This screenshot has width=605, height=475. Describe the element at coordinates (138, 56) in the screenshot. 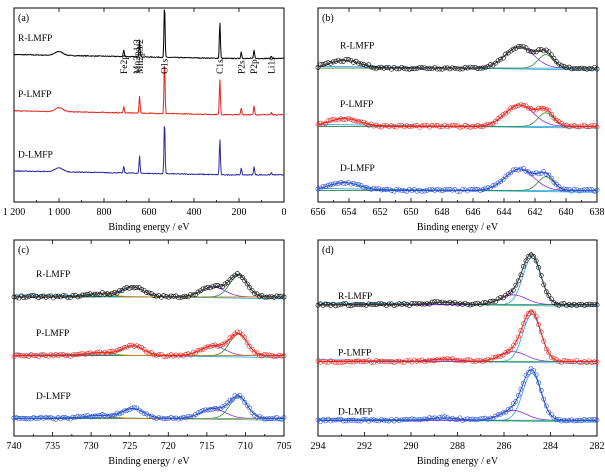

I see `peak-annotation: Mn2p1/2` at that location.